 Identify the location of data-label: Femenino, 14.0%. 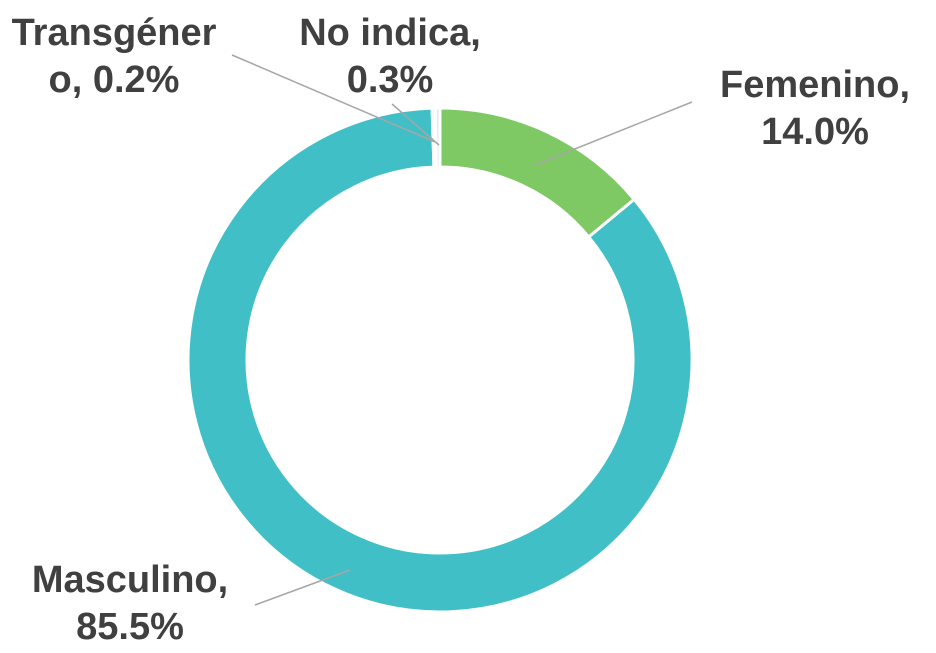
(813, 109).